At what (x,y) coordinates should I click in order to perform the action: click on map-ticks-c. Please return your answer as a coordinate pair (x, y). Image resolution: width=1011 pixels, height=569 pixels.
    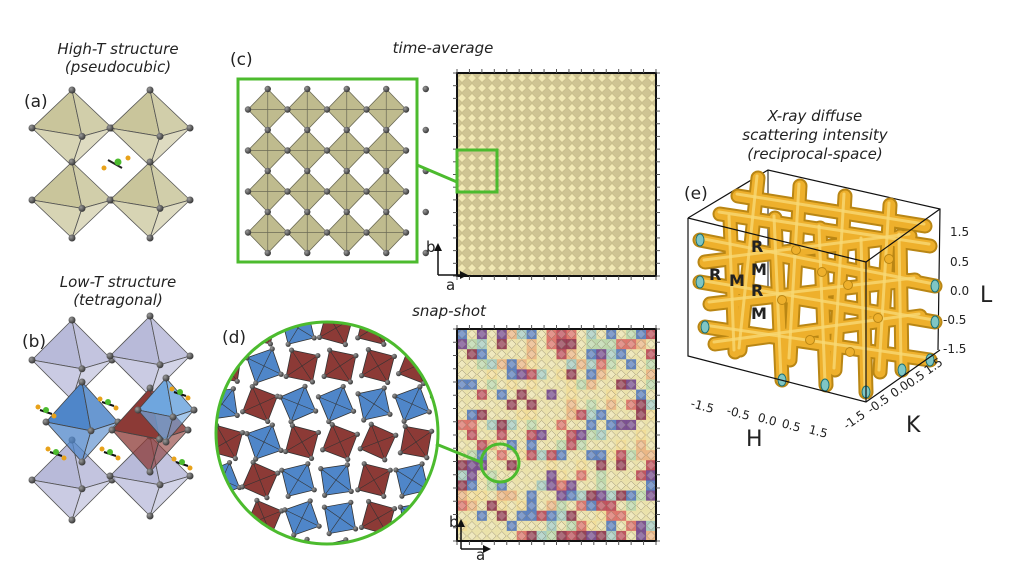
    Looking at the image, I should click on (556, 174).